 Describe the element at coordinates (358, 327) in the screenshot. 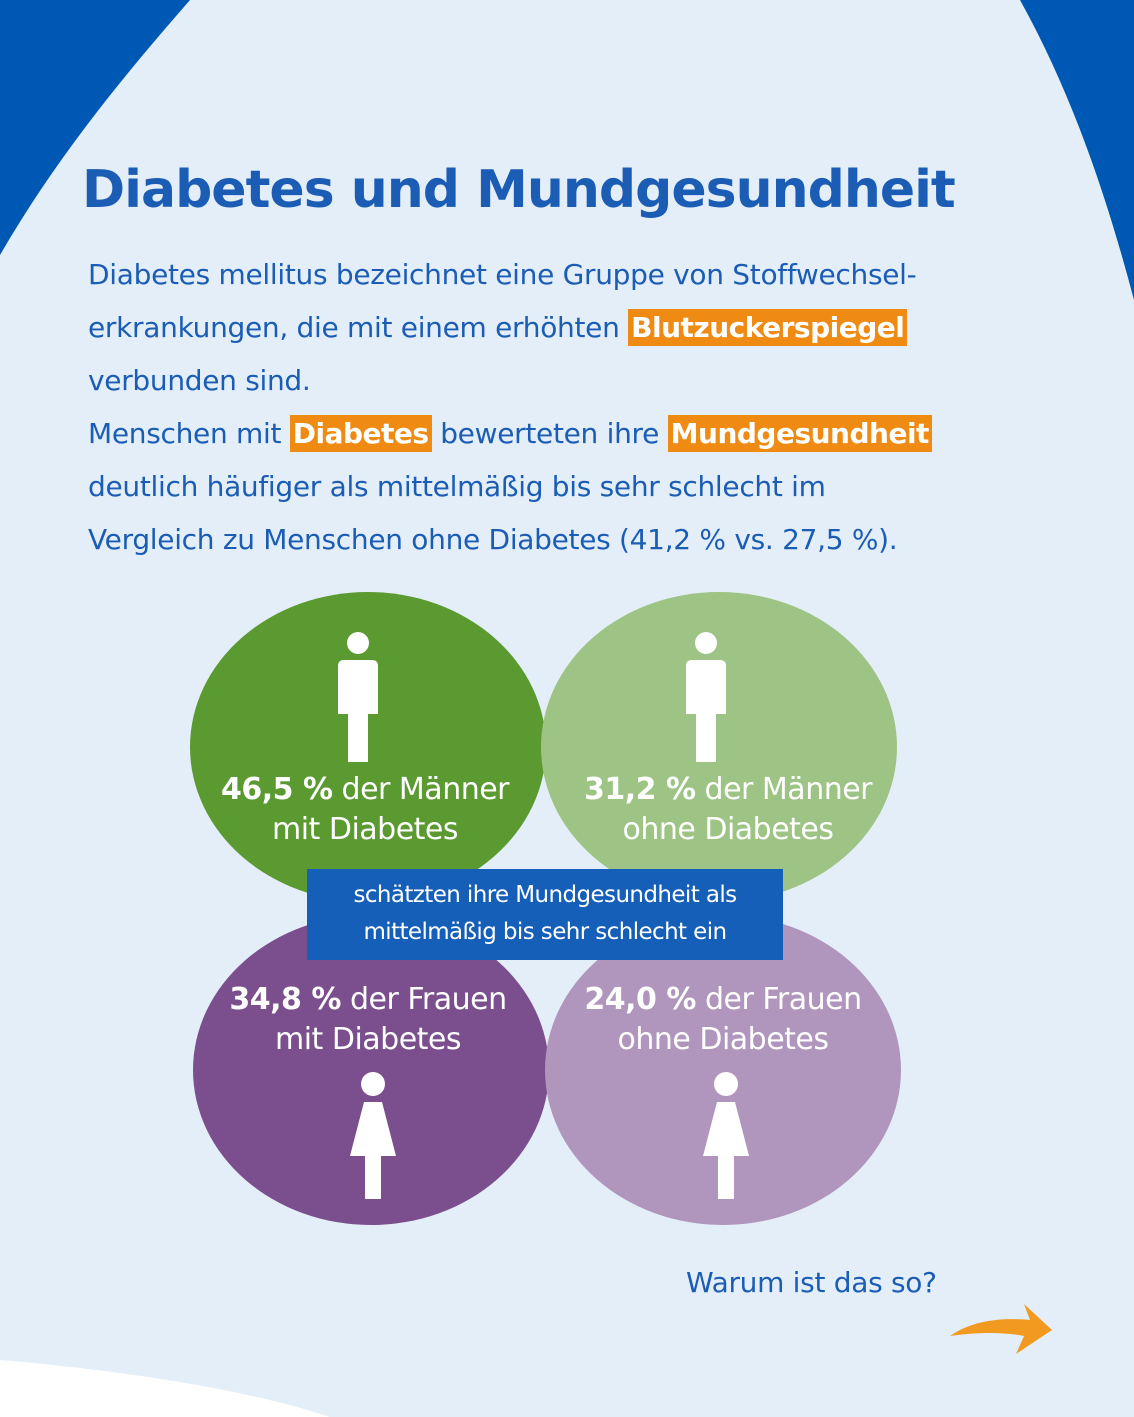

I see `intro-line-2-text: erkrankungen, die mit einem erhöhten` at that location.